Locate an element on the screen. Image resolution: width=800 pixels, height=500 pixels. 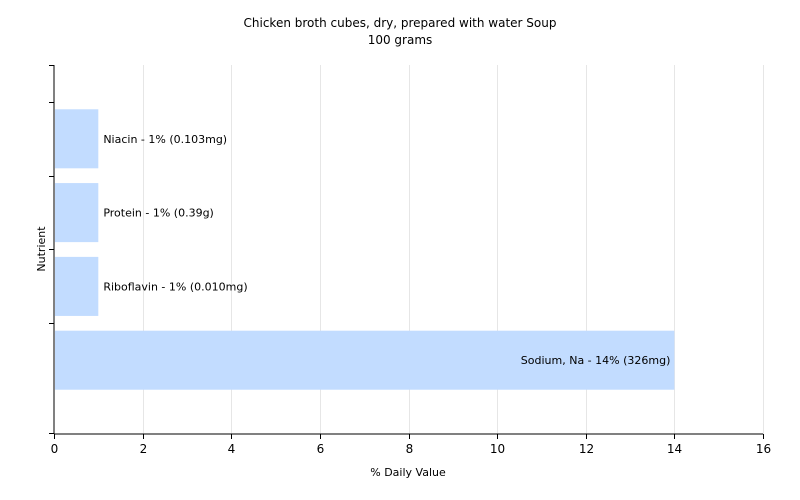
bar-niacin is located at coordinates (77, 139).